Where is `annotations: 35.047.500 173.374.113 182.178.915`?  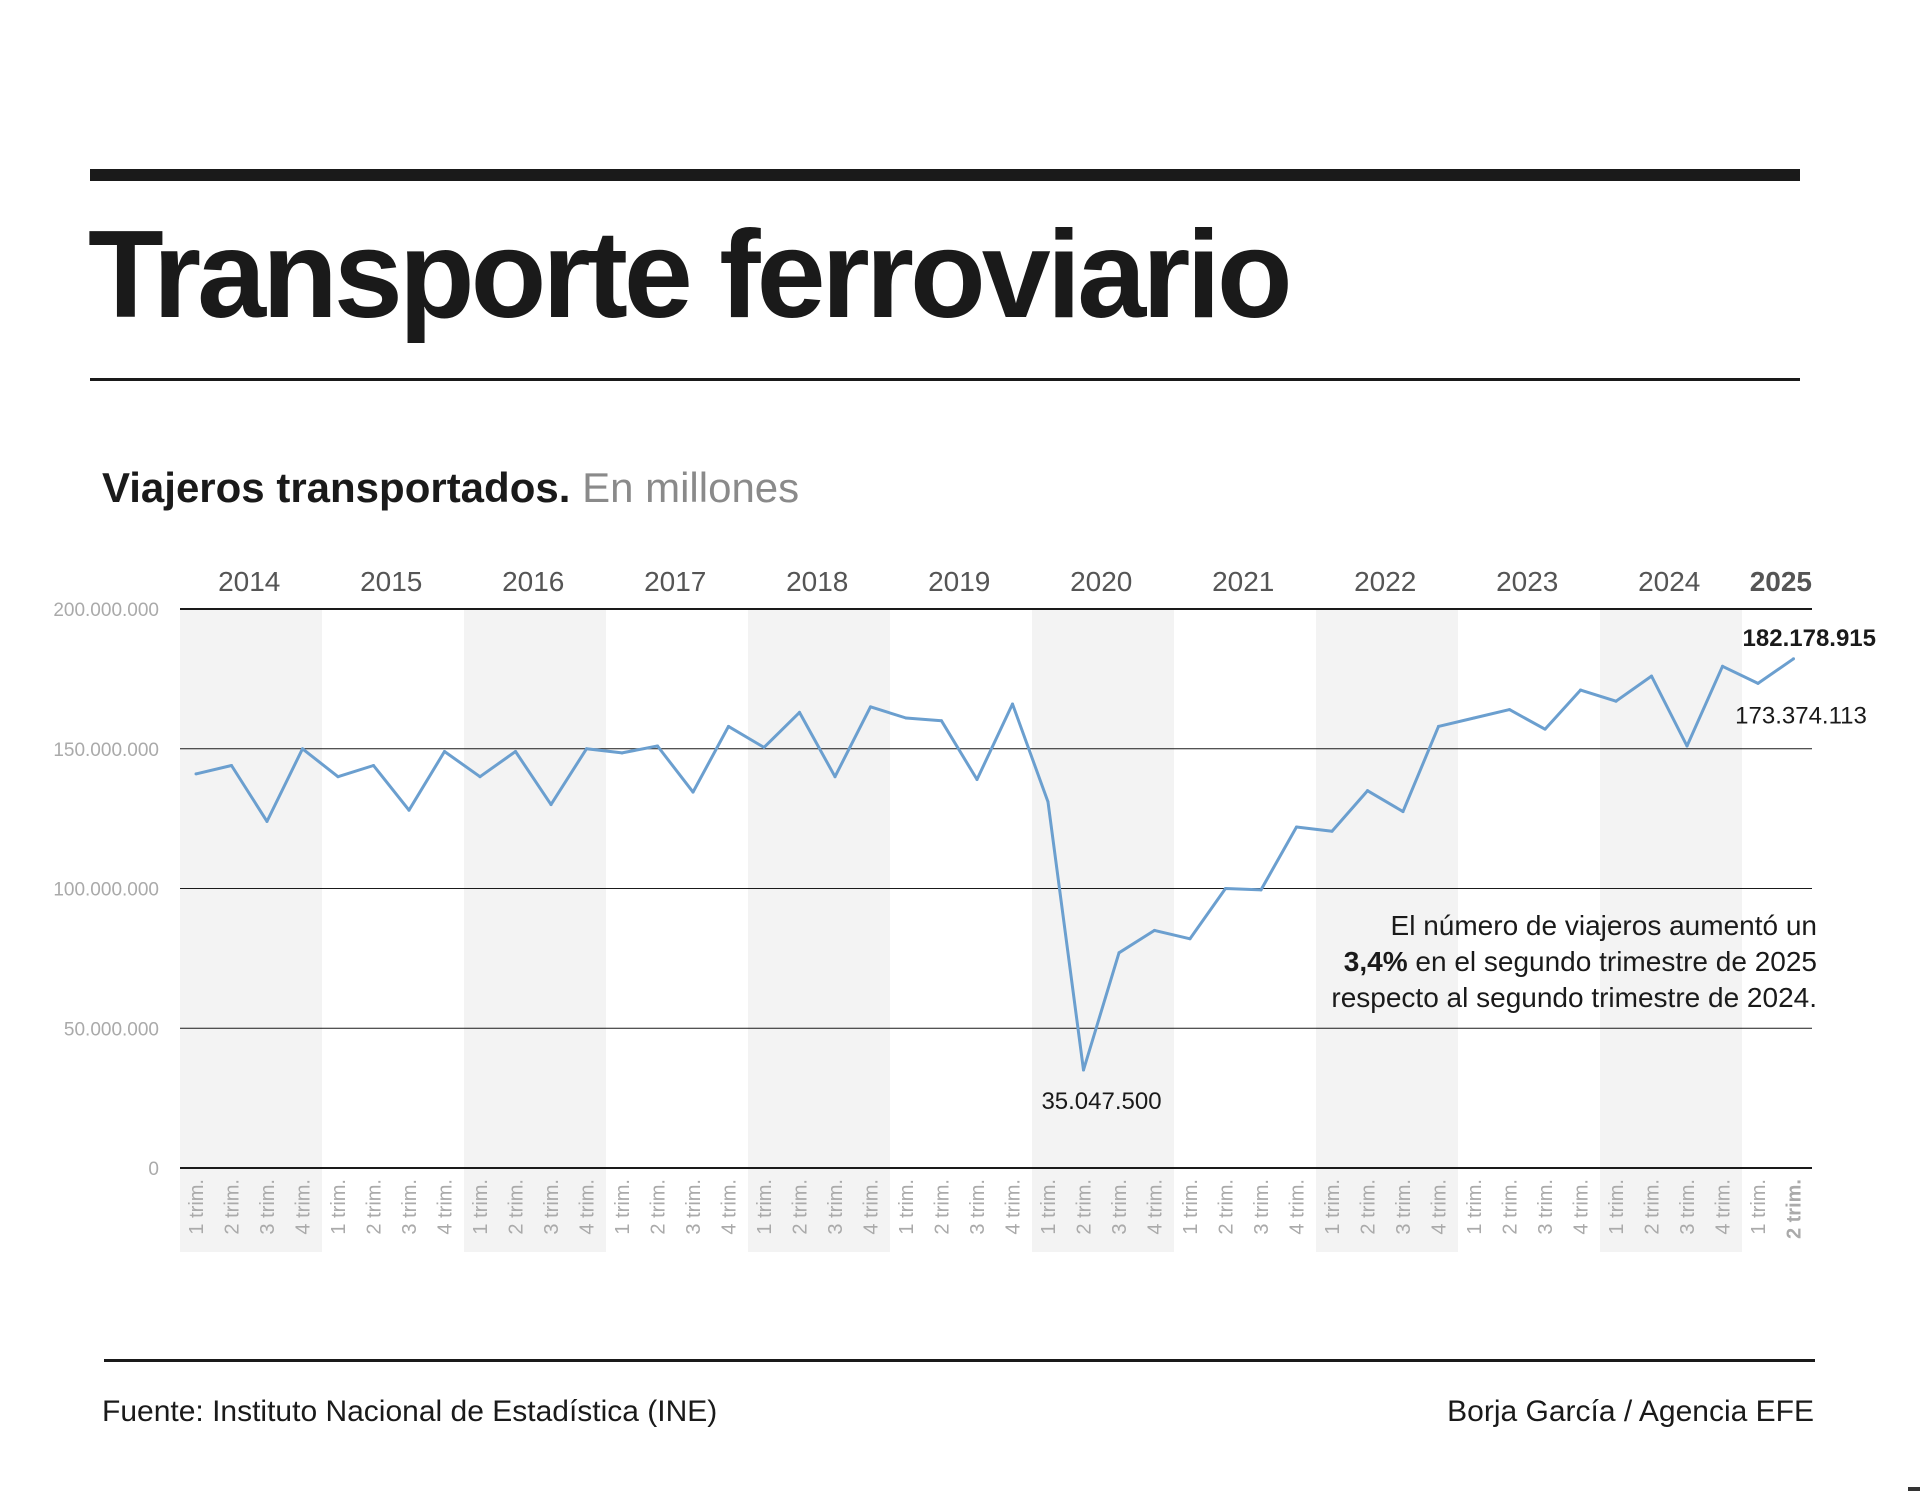 annotations: 35.047.500 173.374.113 182.178.915 is located at coordinates (1458, 870).